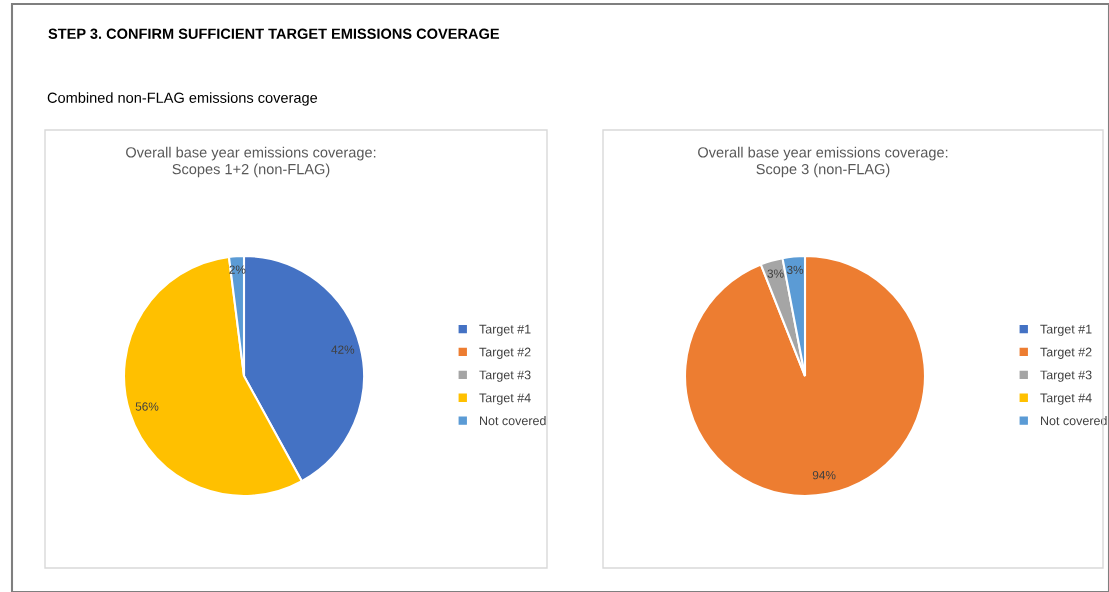 This screenshot has width=1109, height=592. What do you see at coordinates (805, 376) in the screenshot?
I see `pie-slice` at bounding box center [805, 376].